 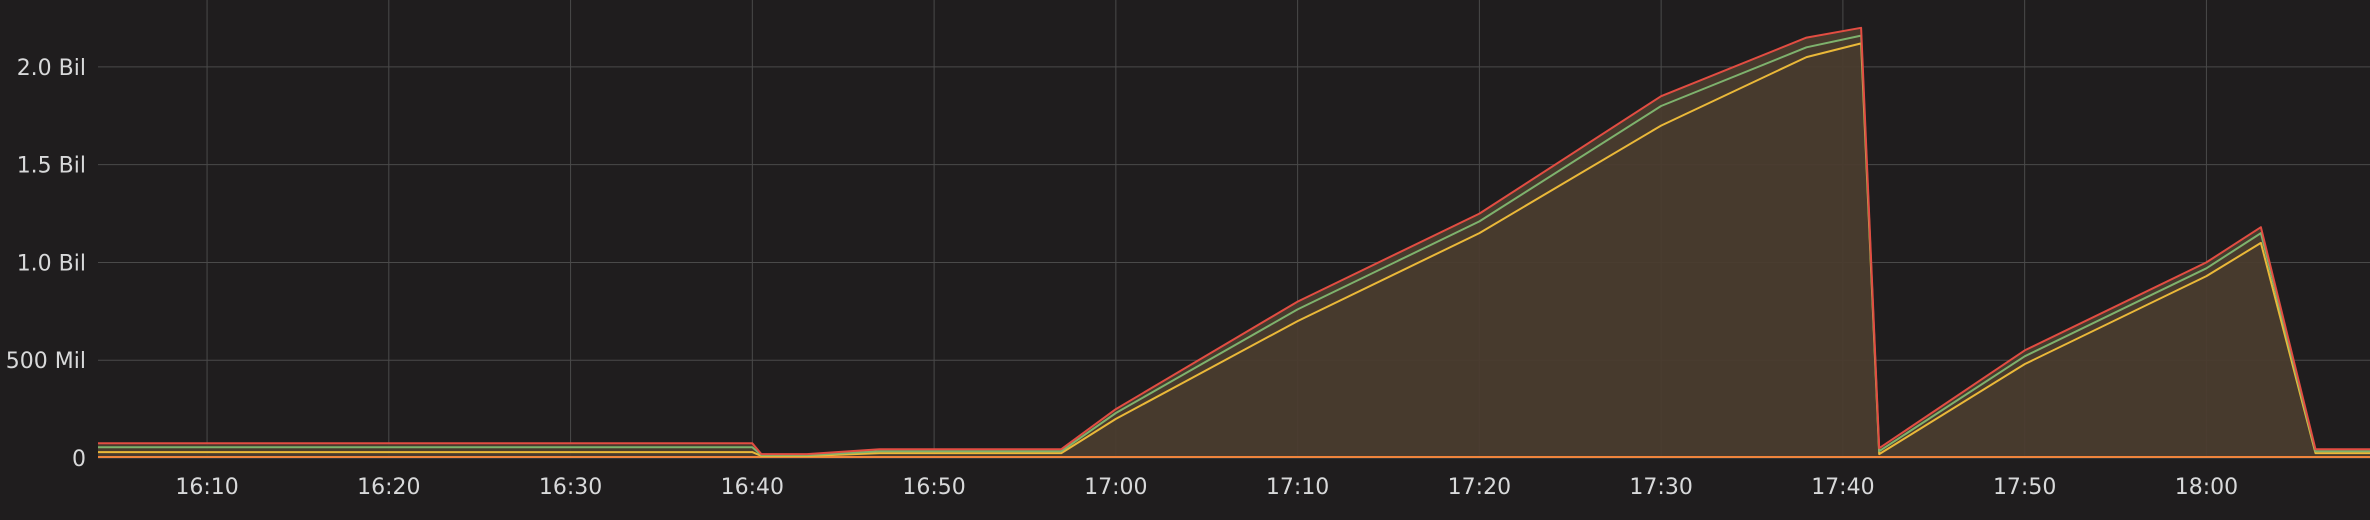 What do you see at coordinates (206, 487) in the screenshot?
I see `x-tick-label: 16:10` at bounding box center [206, 487].